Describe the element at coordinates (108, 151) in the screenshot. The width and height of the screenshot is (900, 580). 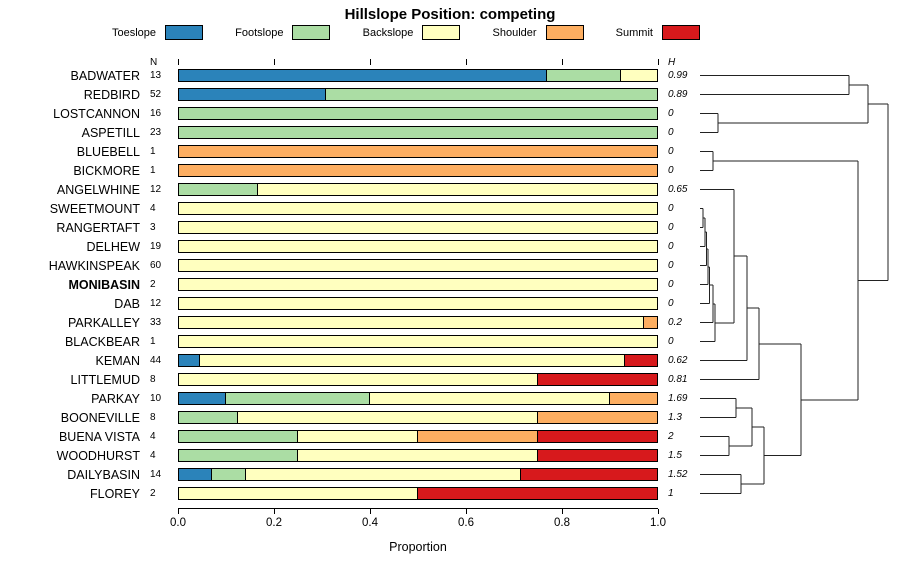
I see `site-label: BLUEBELL` at that location.